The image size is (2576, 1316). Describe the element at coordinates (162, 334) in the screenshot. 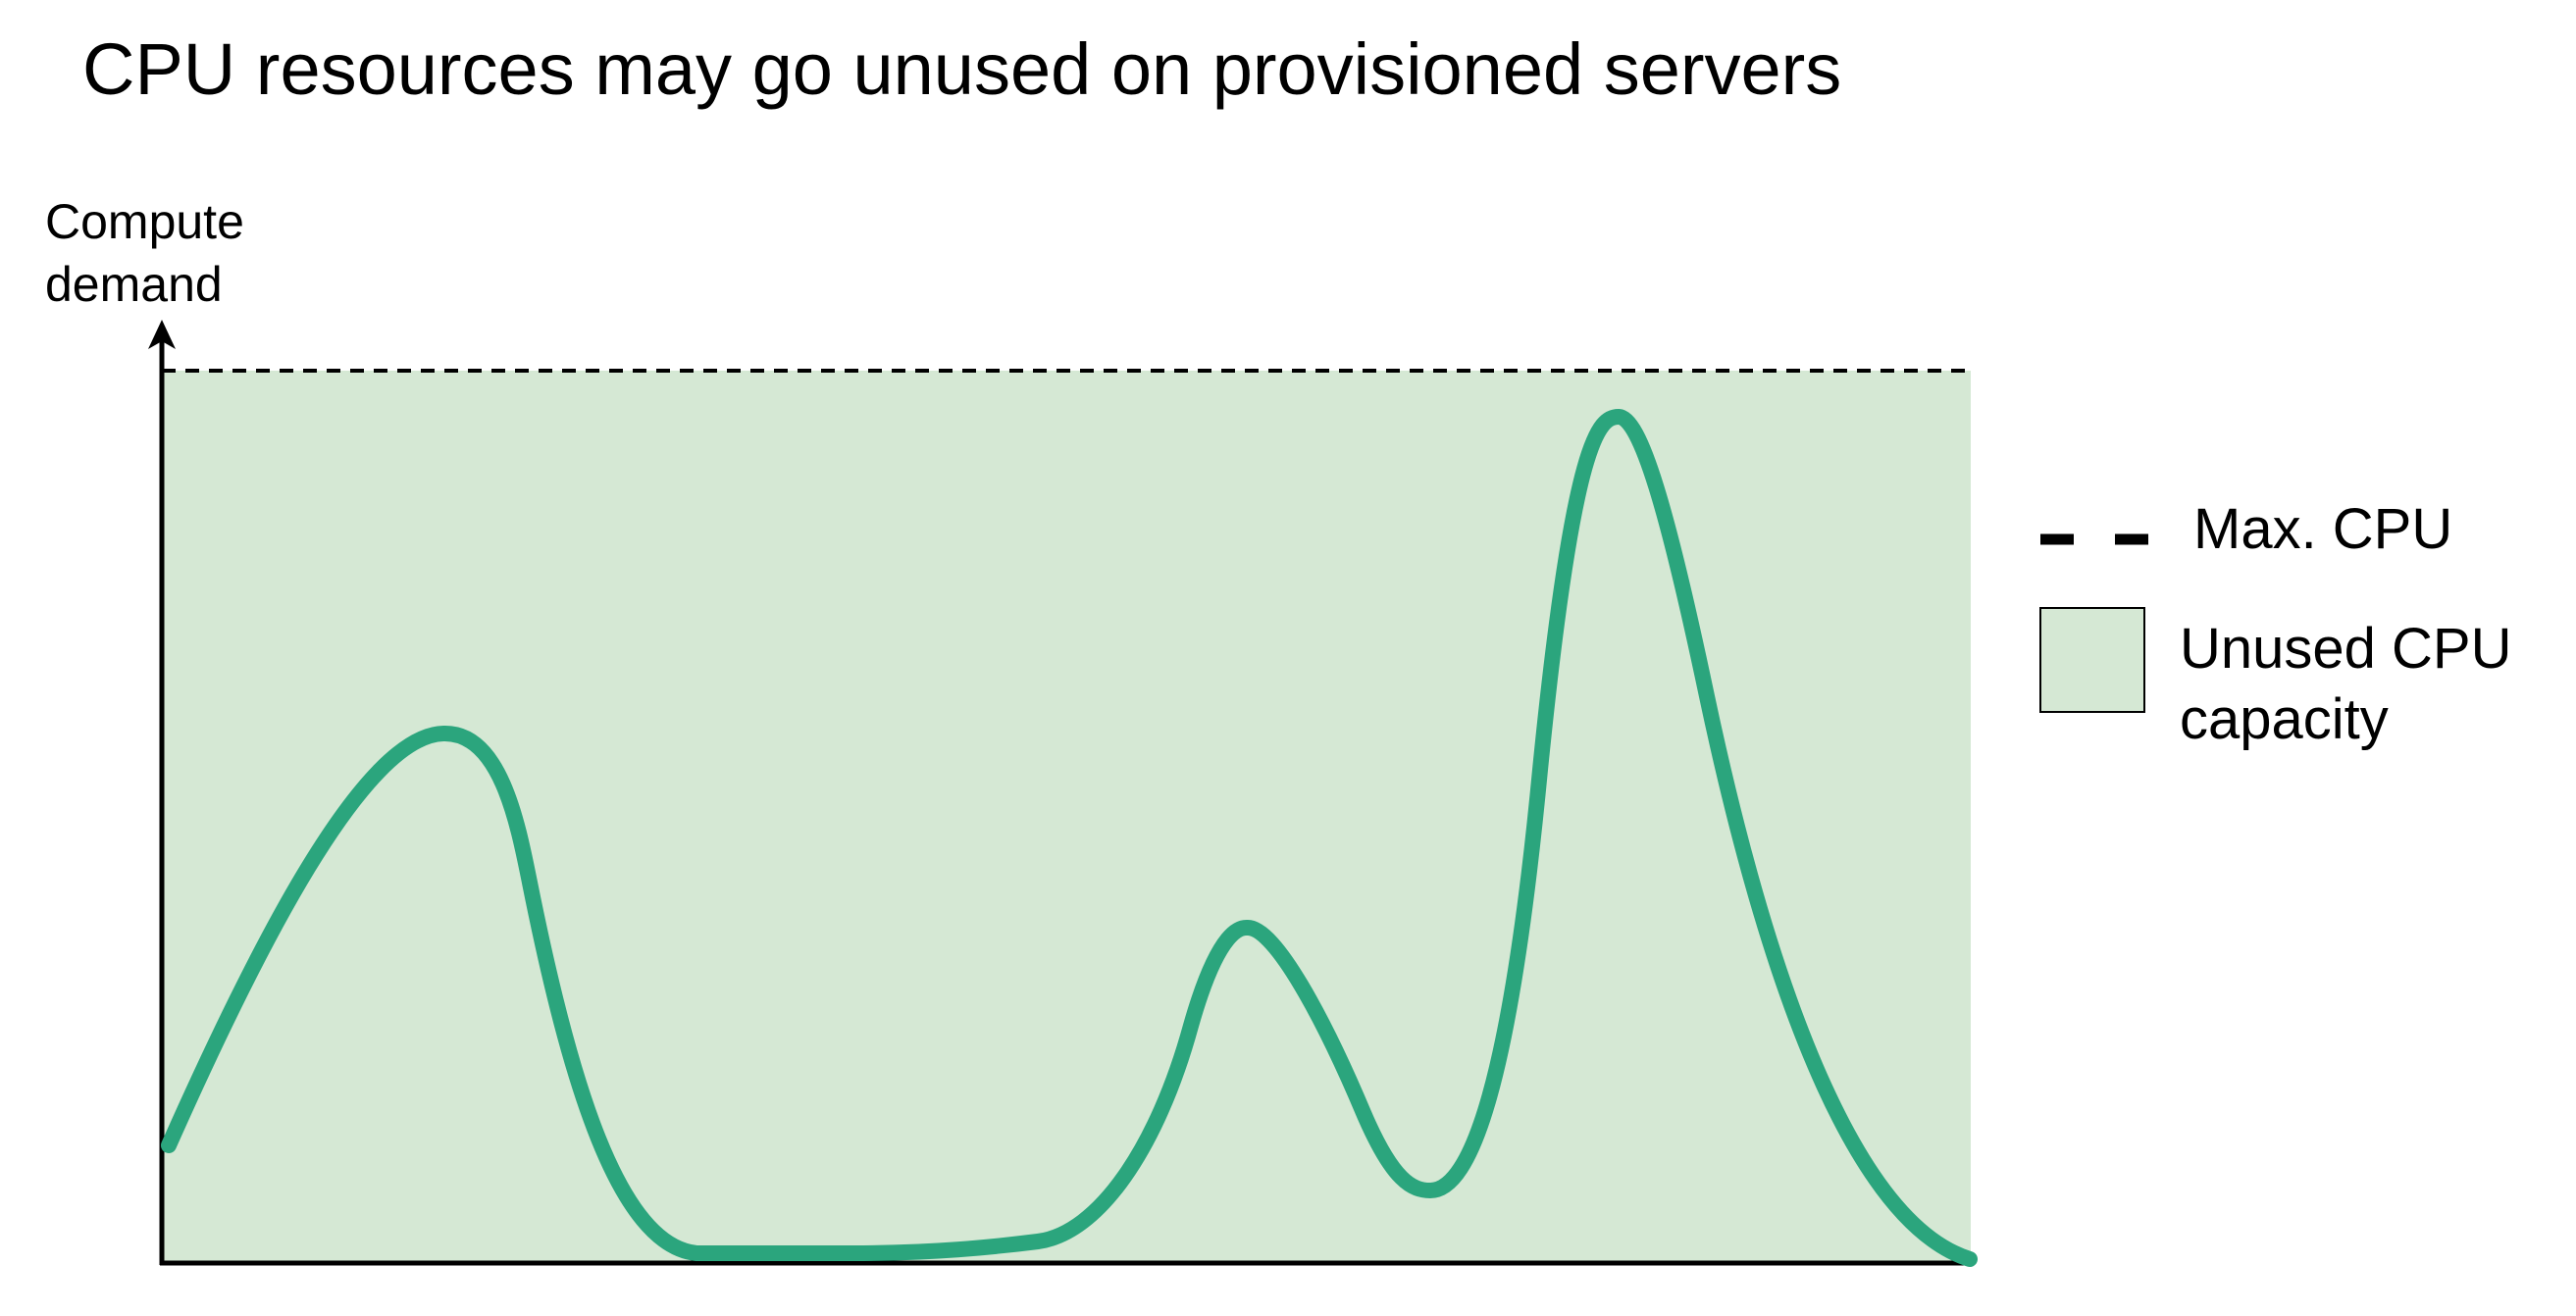

I see `y-axis-arrow-icon` at that location.